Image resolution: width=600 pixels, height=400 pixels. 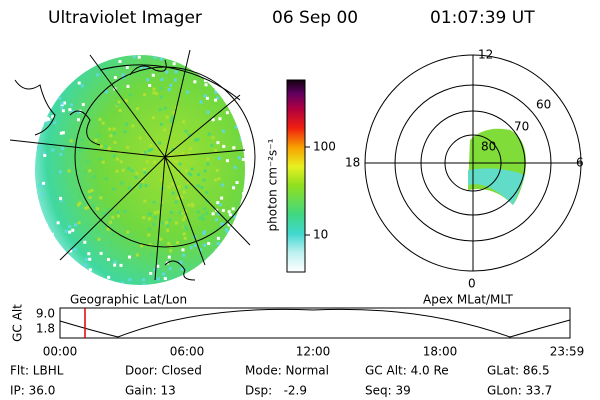 I want to click on colorbar-tick: 10, so click(x=320, y=235).